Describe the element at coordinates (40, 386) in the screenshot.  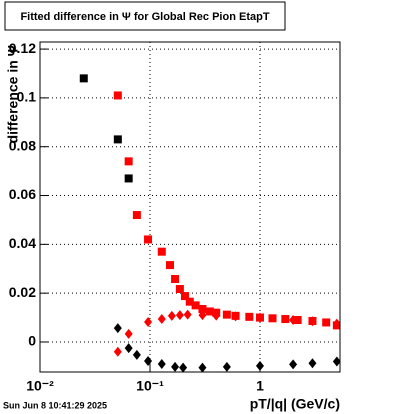
I see `x-tick-label: 10⁻²` at that location.